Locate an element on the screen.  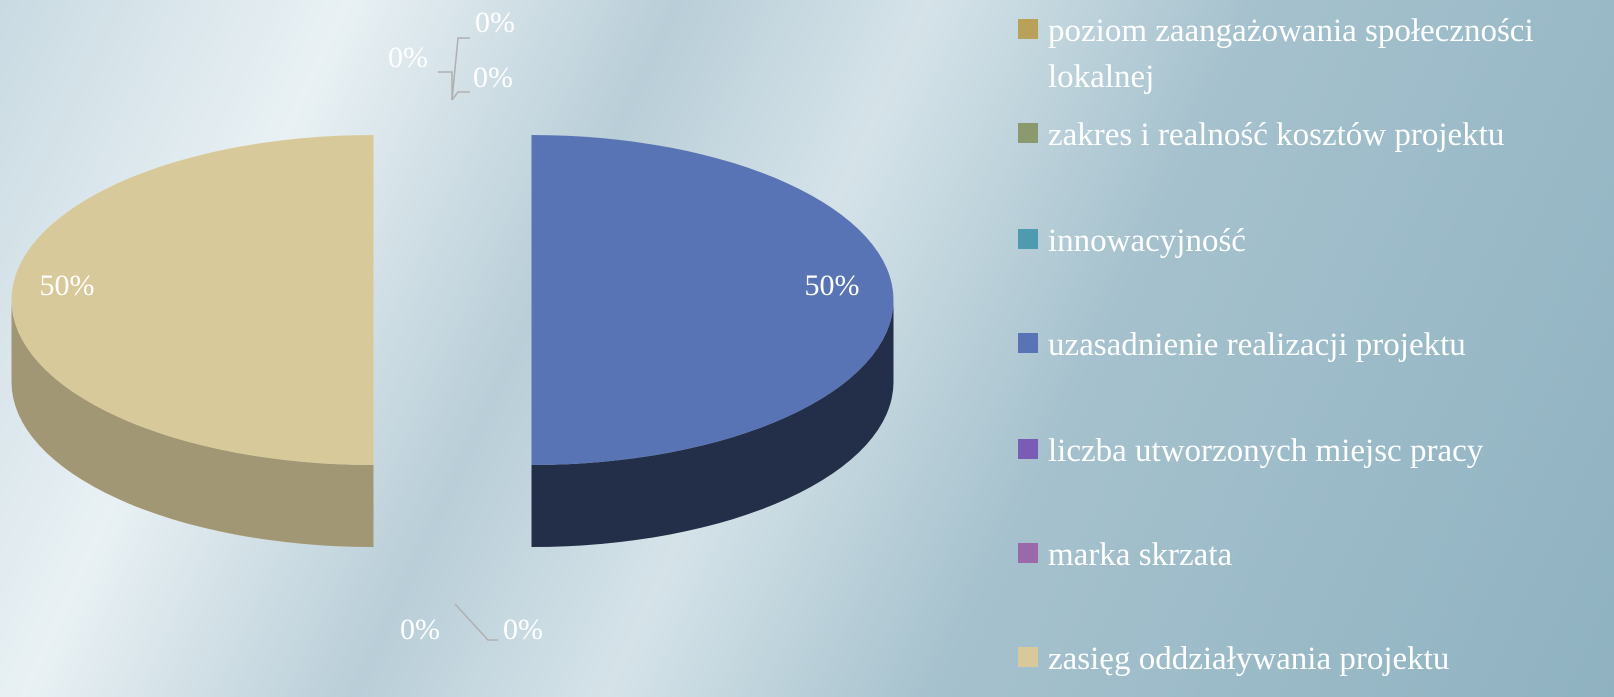
legend-label: zasięg oddziaływania projektu is located at coordinates (1249, 659).